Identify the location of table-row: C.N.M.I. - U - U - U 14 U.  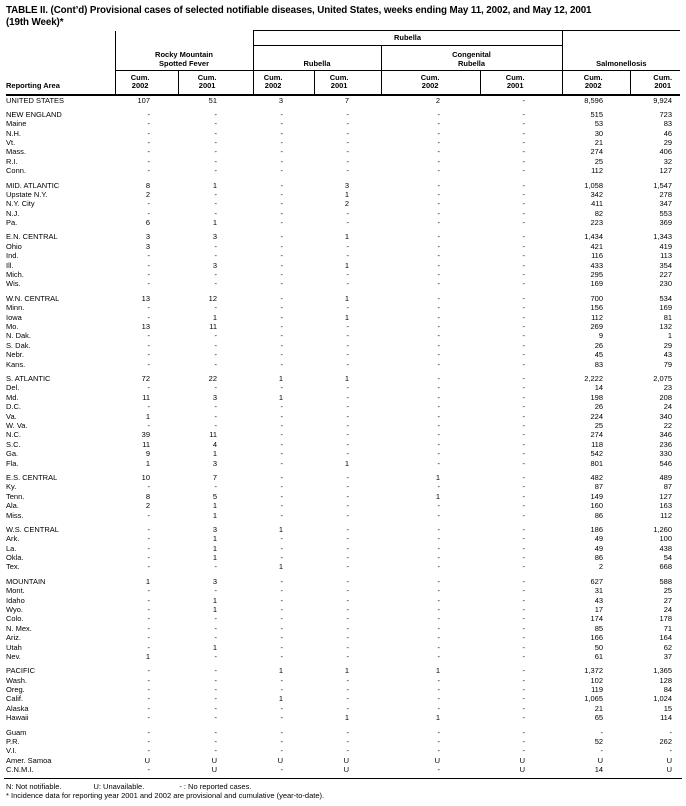
(343, 769).